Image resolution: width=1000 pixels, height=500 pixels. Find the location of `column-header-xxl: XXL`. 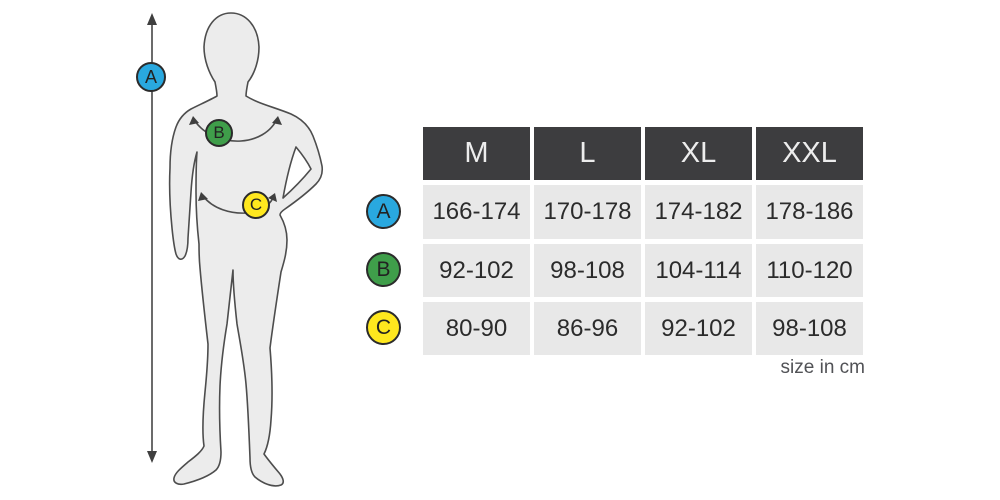

column-header-xxl: XXL is located at coordinates (809, 153).